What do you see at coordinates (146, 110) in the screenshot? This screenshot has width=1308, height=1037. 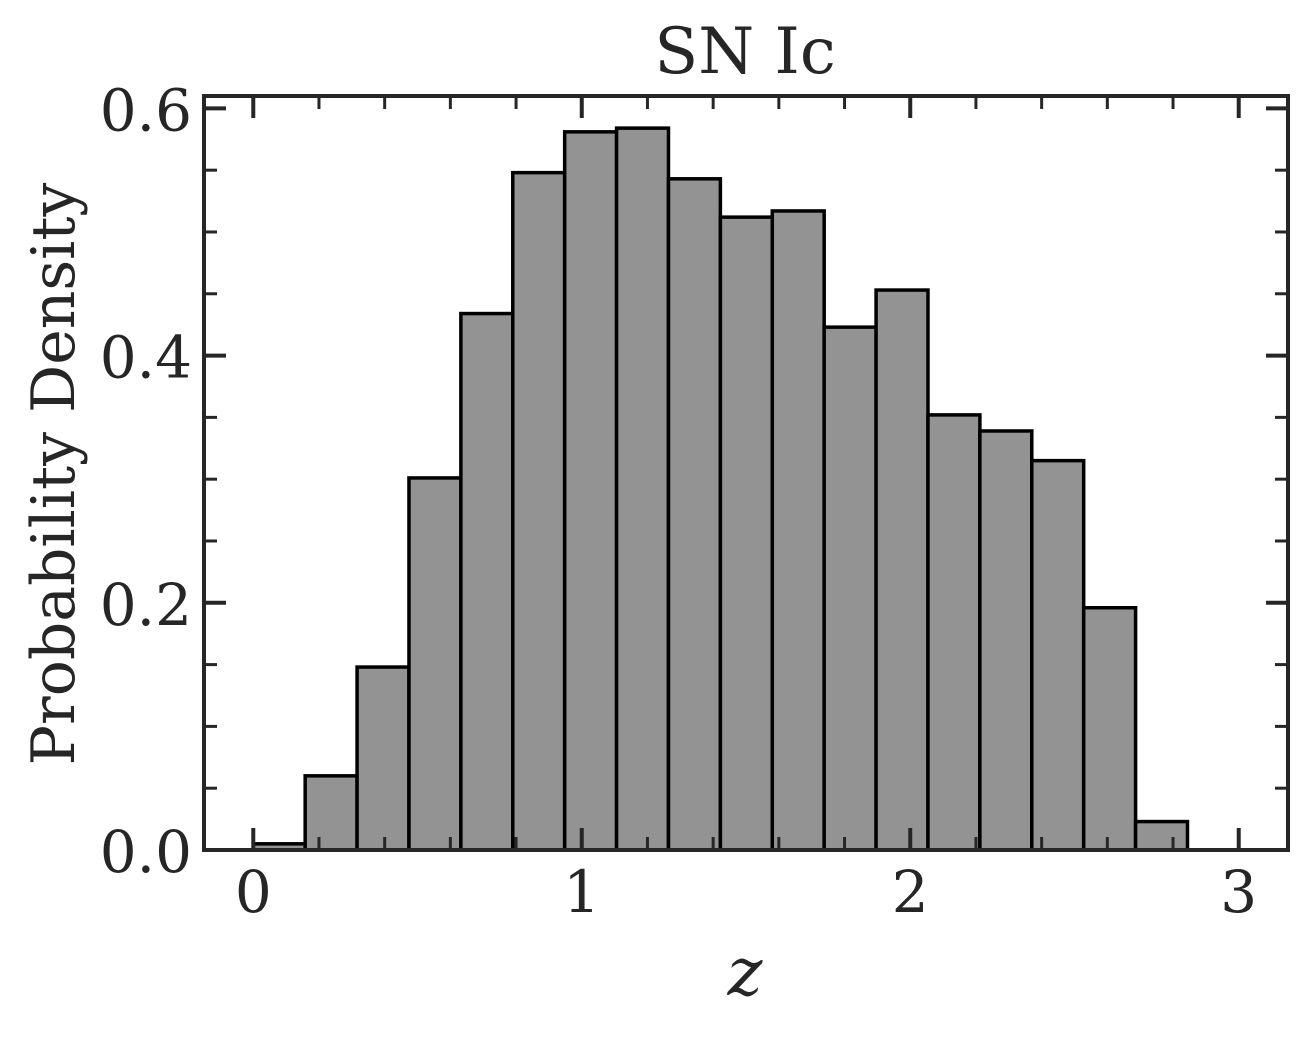 I see `y-tick-label: 0.6` at bounding box center [146, 110].